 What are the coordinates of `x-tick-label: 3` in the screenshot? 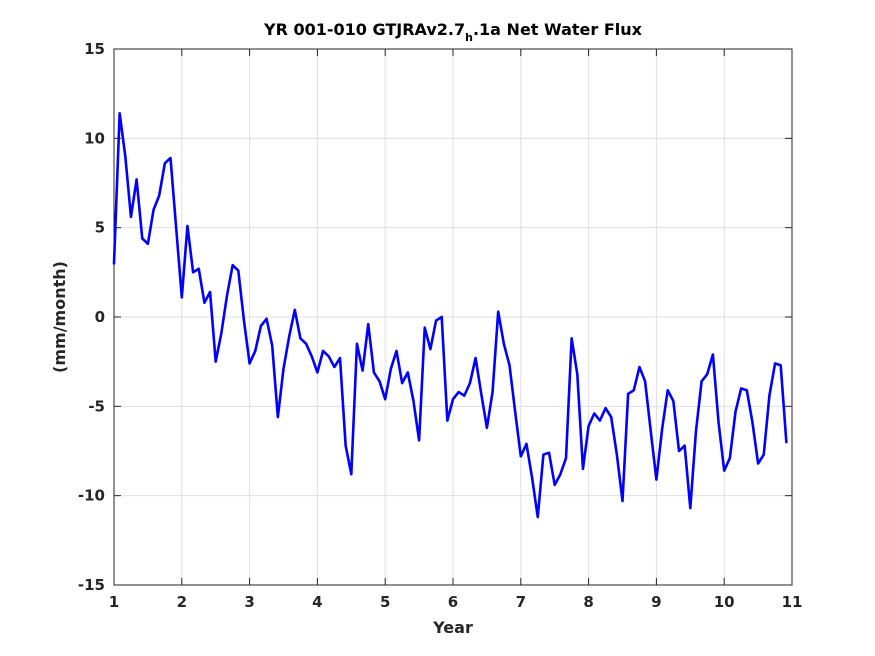 It's located at (249, 602).